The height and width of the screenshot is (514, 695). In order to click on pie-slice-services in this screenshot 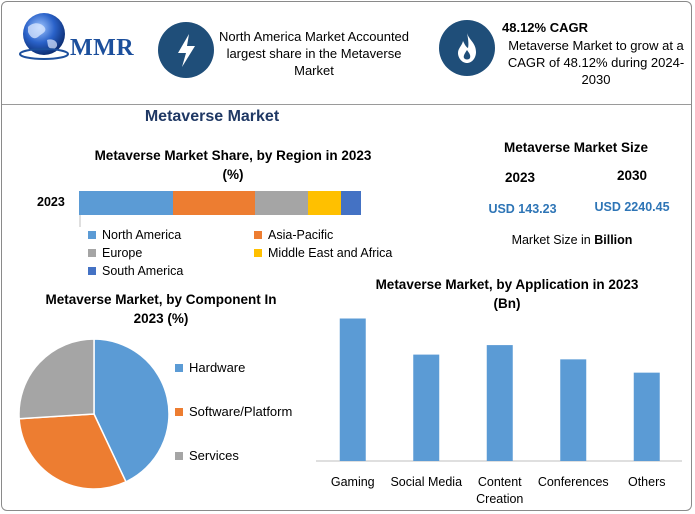, I will do `click(56, 379)`.